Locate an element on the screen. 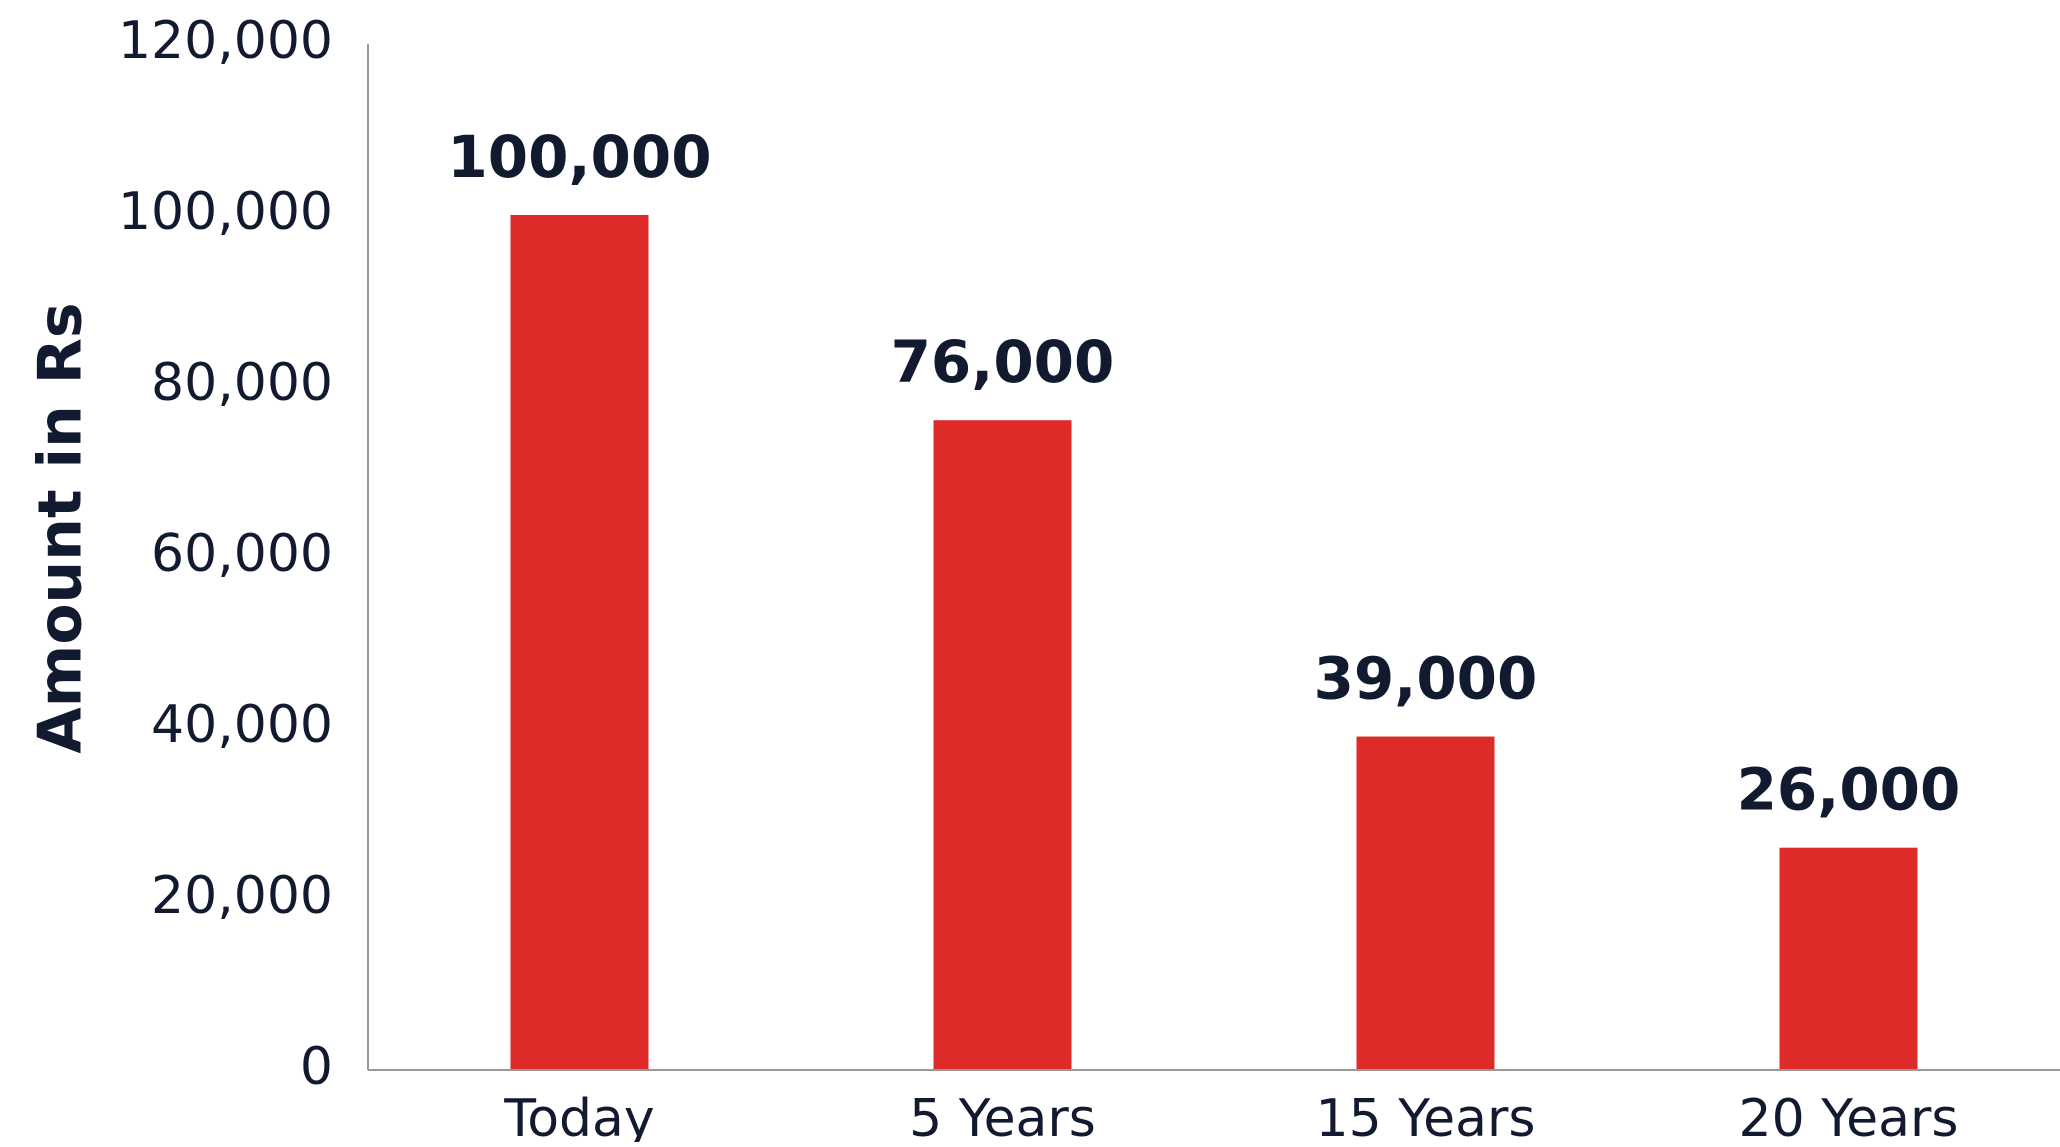 The height and width of the screenshot is (1147, 2060). y-tick-label: 120,000 is located at coordinates (225, 41).